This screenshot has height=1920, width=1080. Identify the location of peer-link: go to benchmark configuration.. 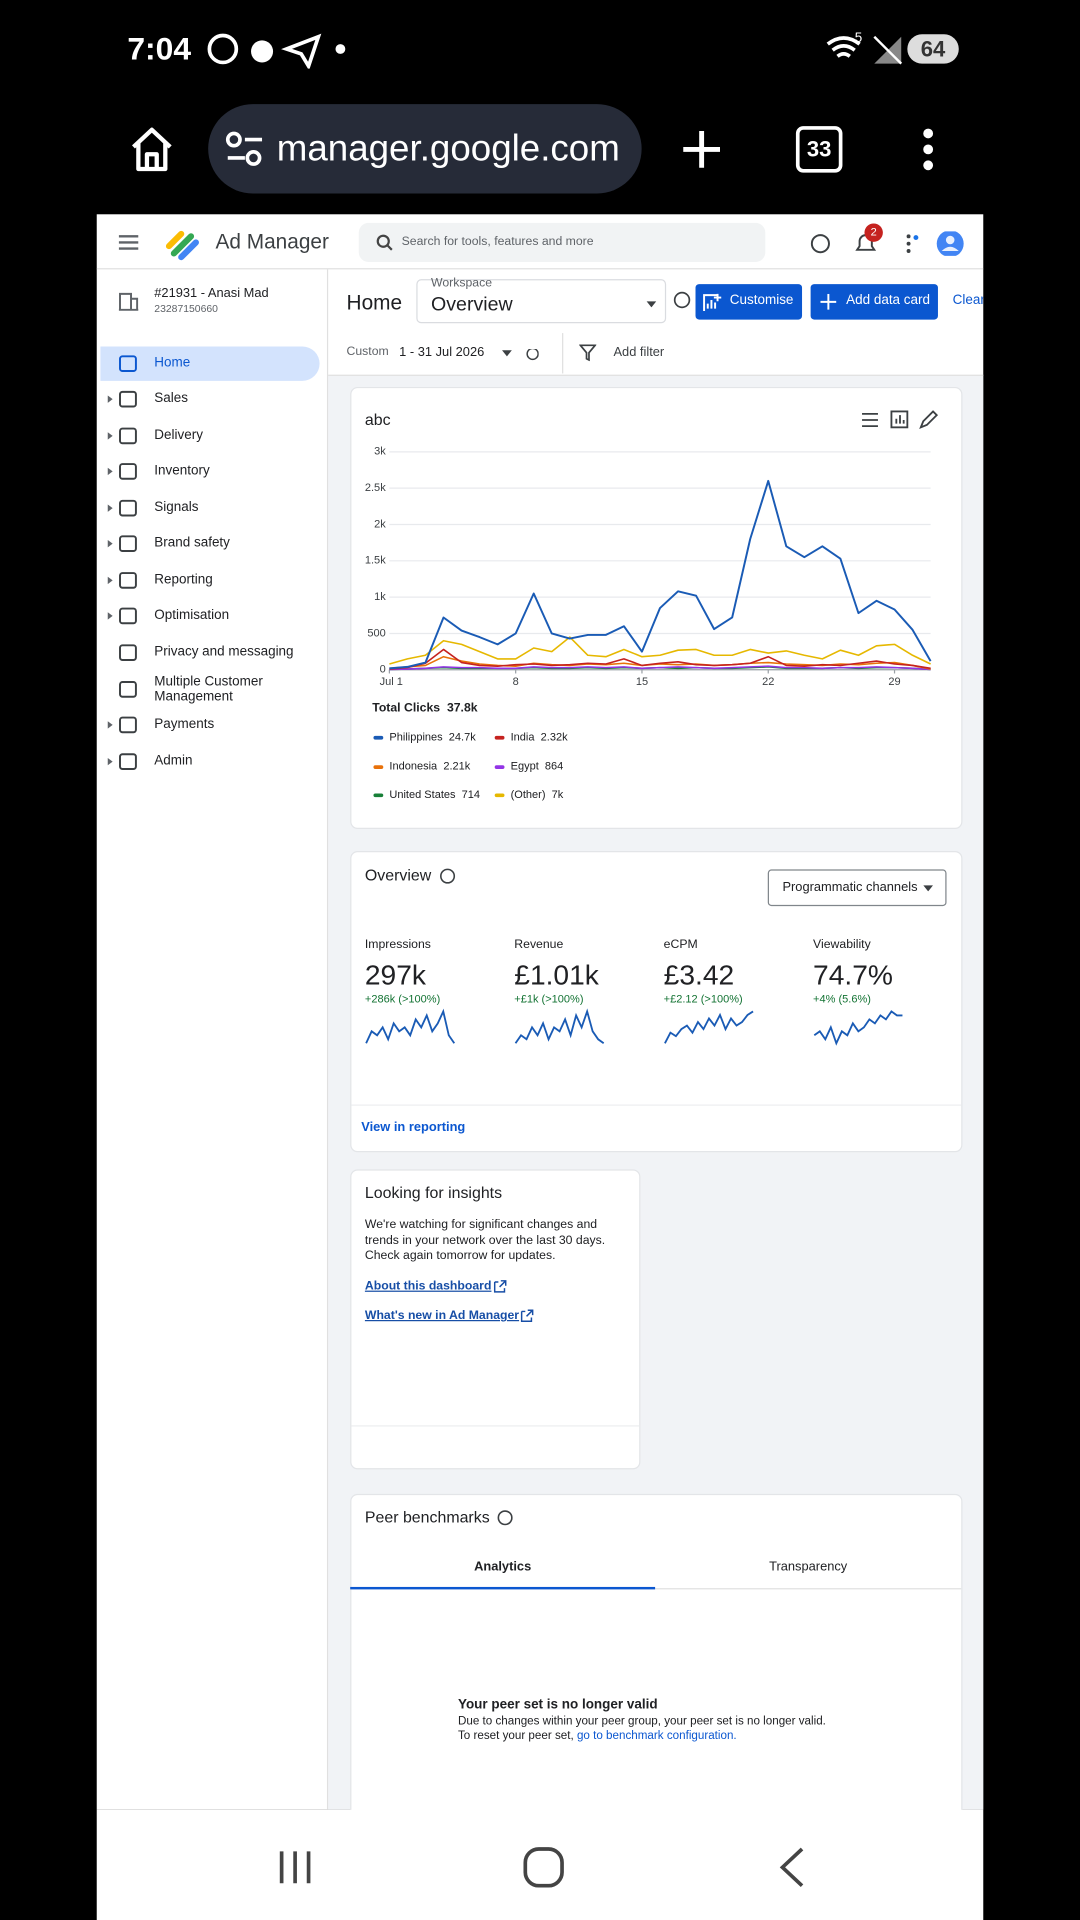
(656, 1736).